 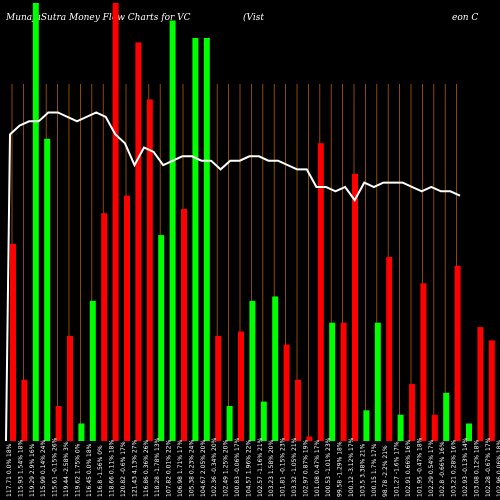 What do you see at coordinates (488, 467) in the screenshot?
I see `x-tick-label: 102.28 -0.67% 17%` at bounding box center [488, 467].